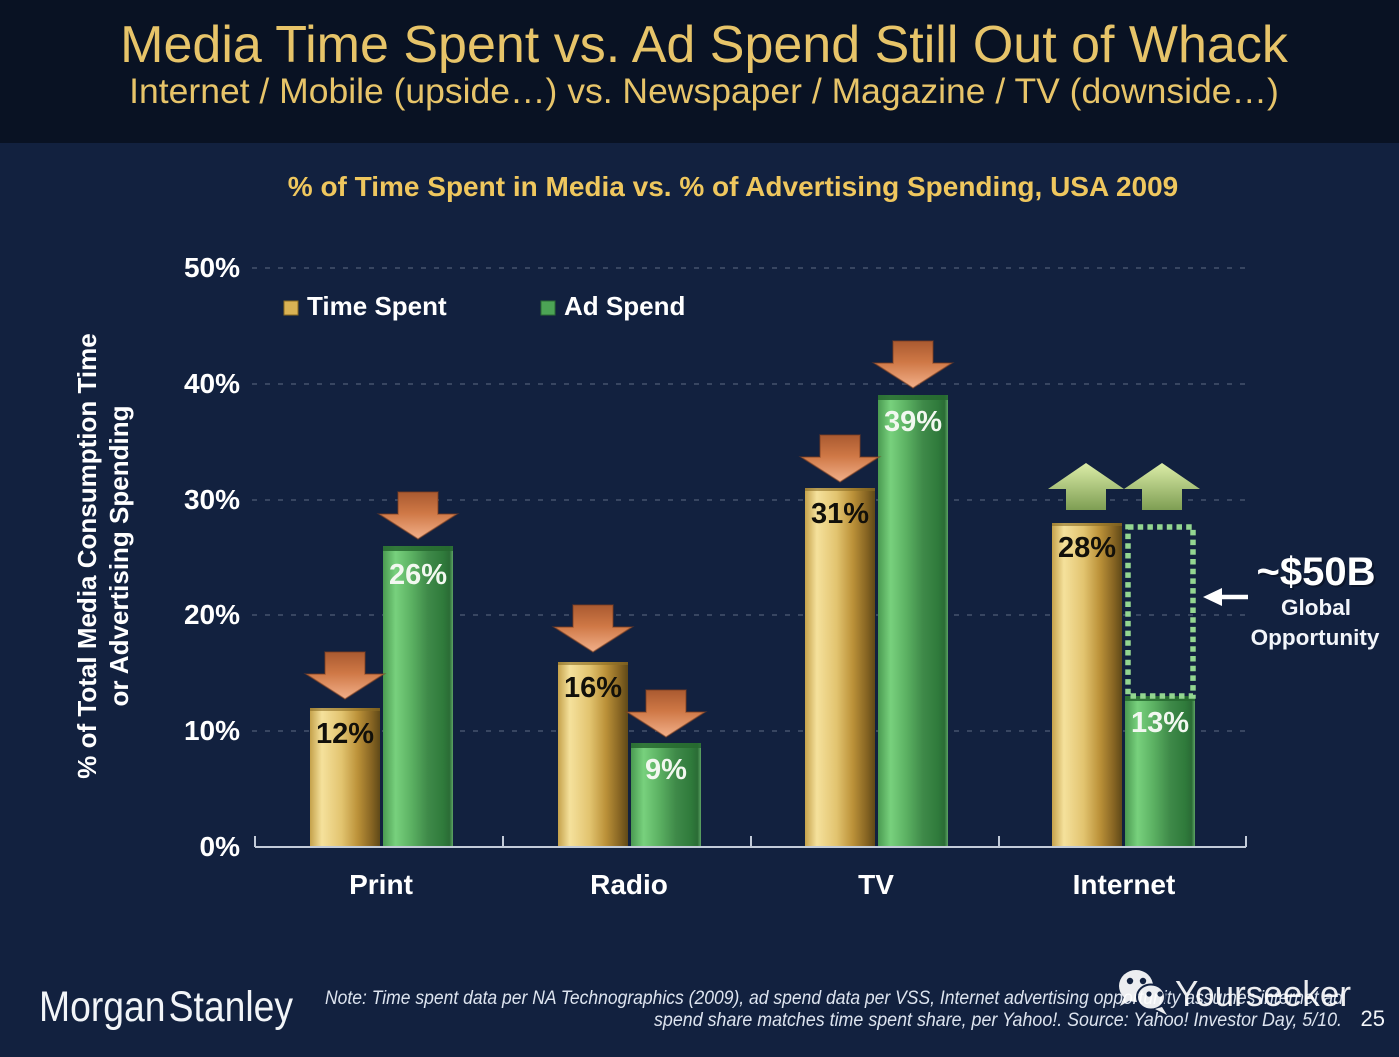 The image size is (1399, 1057). Describe the element at coordinates (840, 514) in the screenshot. I see `svg-text: 31%` at that location.